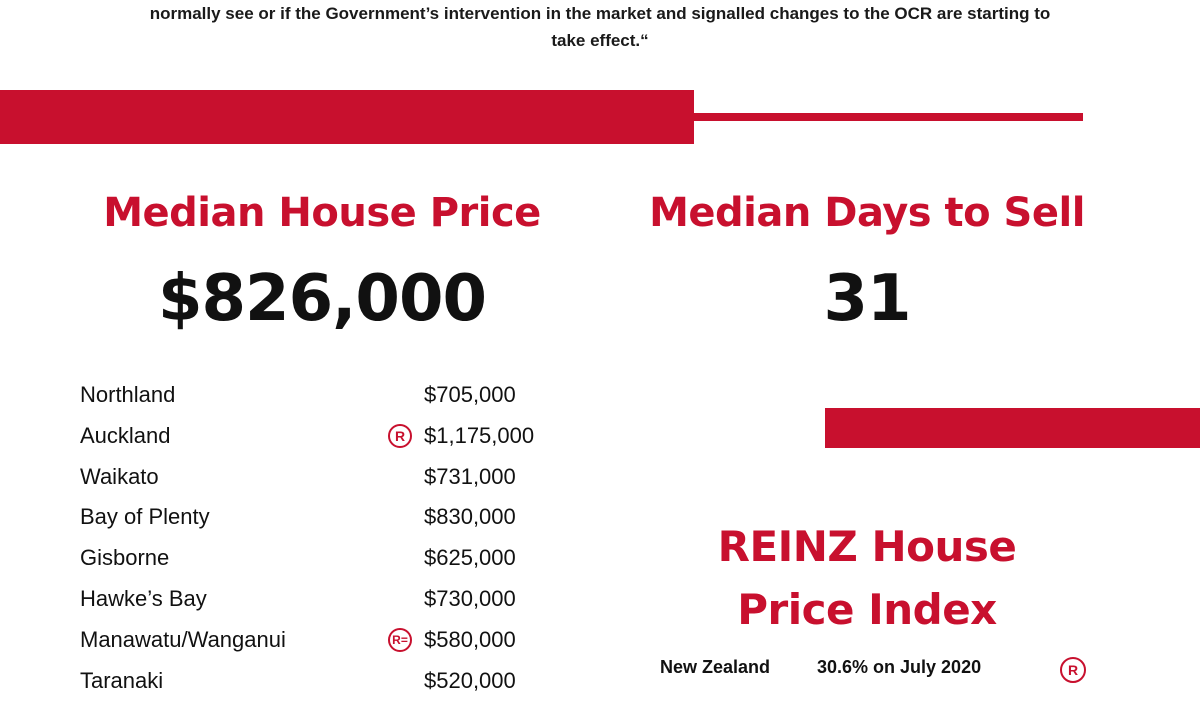 The height and width of the screenshot is (701, 1200). Describe the element at coordinates (470, 476) in the screenshot. I see `region-price: $731,000` at that location.